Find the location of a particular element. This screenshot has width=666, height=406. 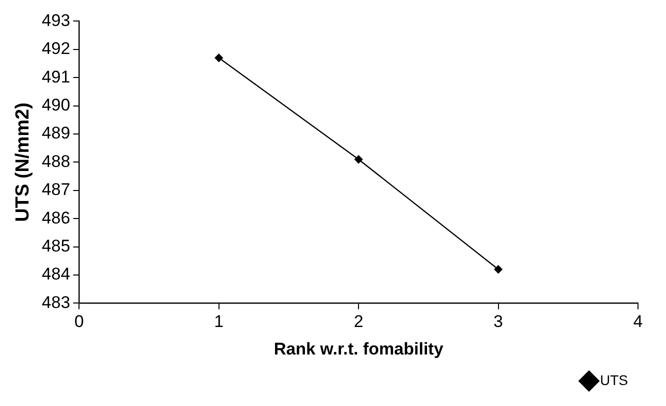

x-tick-label: 3 is located at coordinates (499, 322).